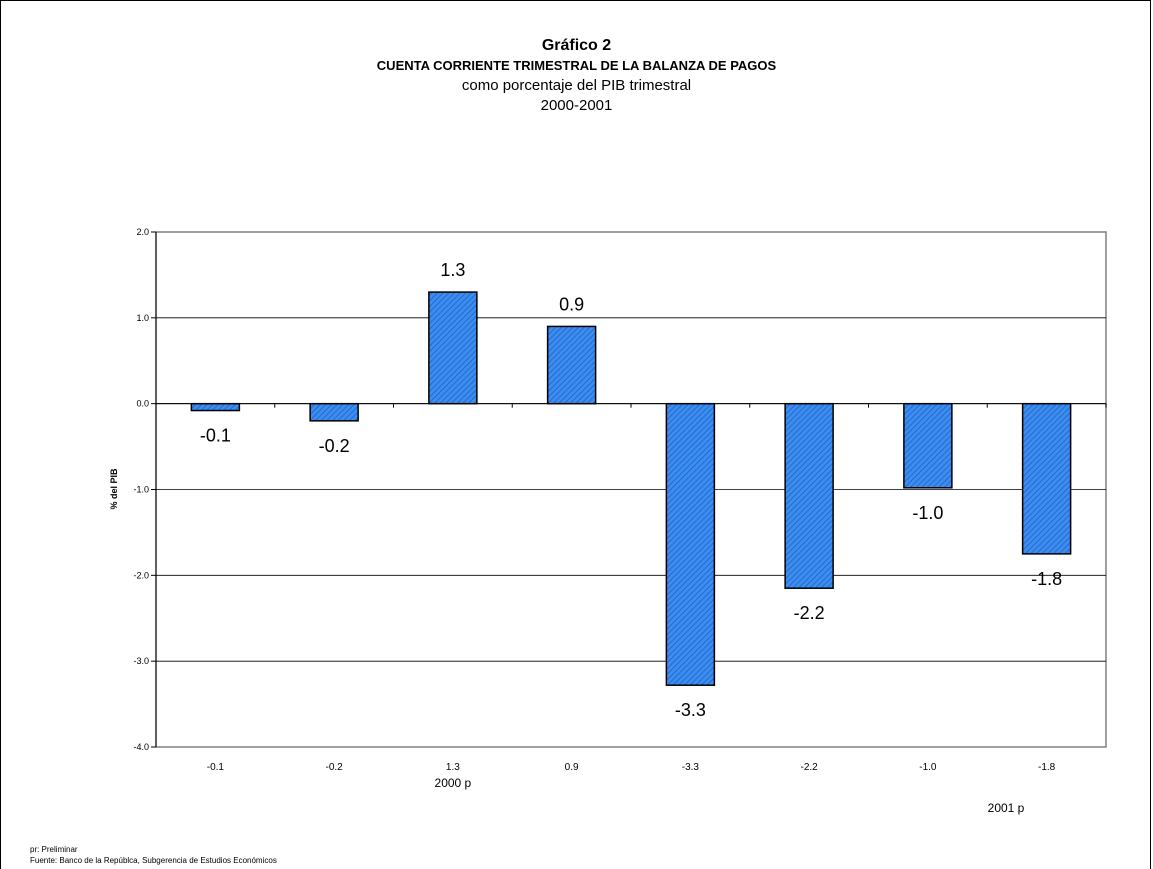 The width and height of the screenshot is (1153, 869). Describe the element at coordinates (334, 446) in the screenshot. I see `data-label: -0.2` at that location.